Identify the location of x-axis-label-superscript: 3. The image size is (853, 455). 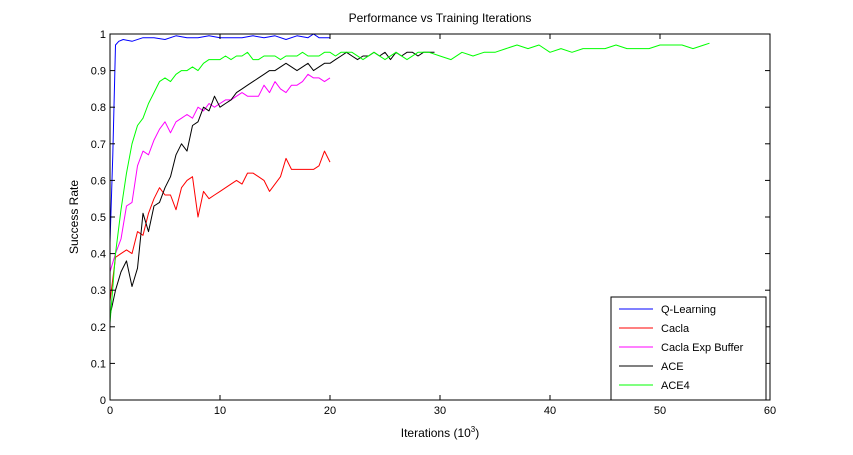
(473, 429).